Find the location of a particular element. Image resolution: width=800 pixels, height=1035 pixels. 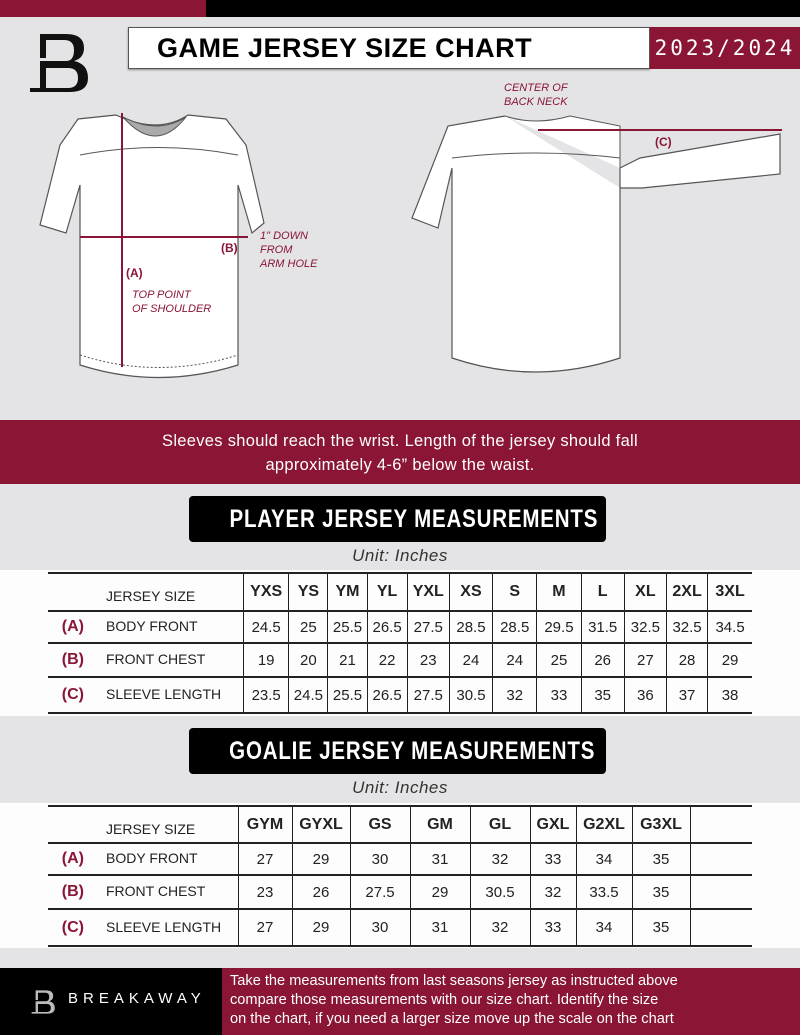

table-row: (C) SLEEVE LENGTH 27 29 30 31 32 33 34 35 is located at coordinates (400, 928).